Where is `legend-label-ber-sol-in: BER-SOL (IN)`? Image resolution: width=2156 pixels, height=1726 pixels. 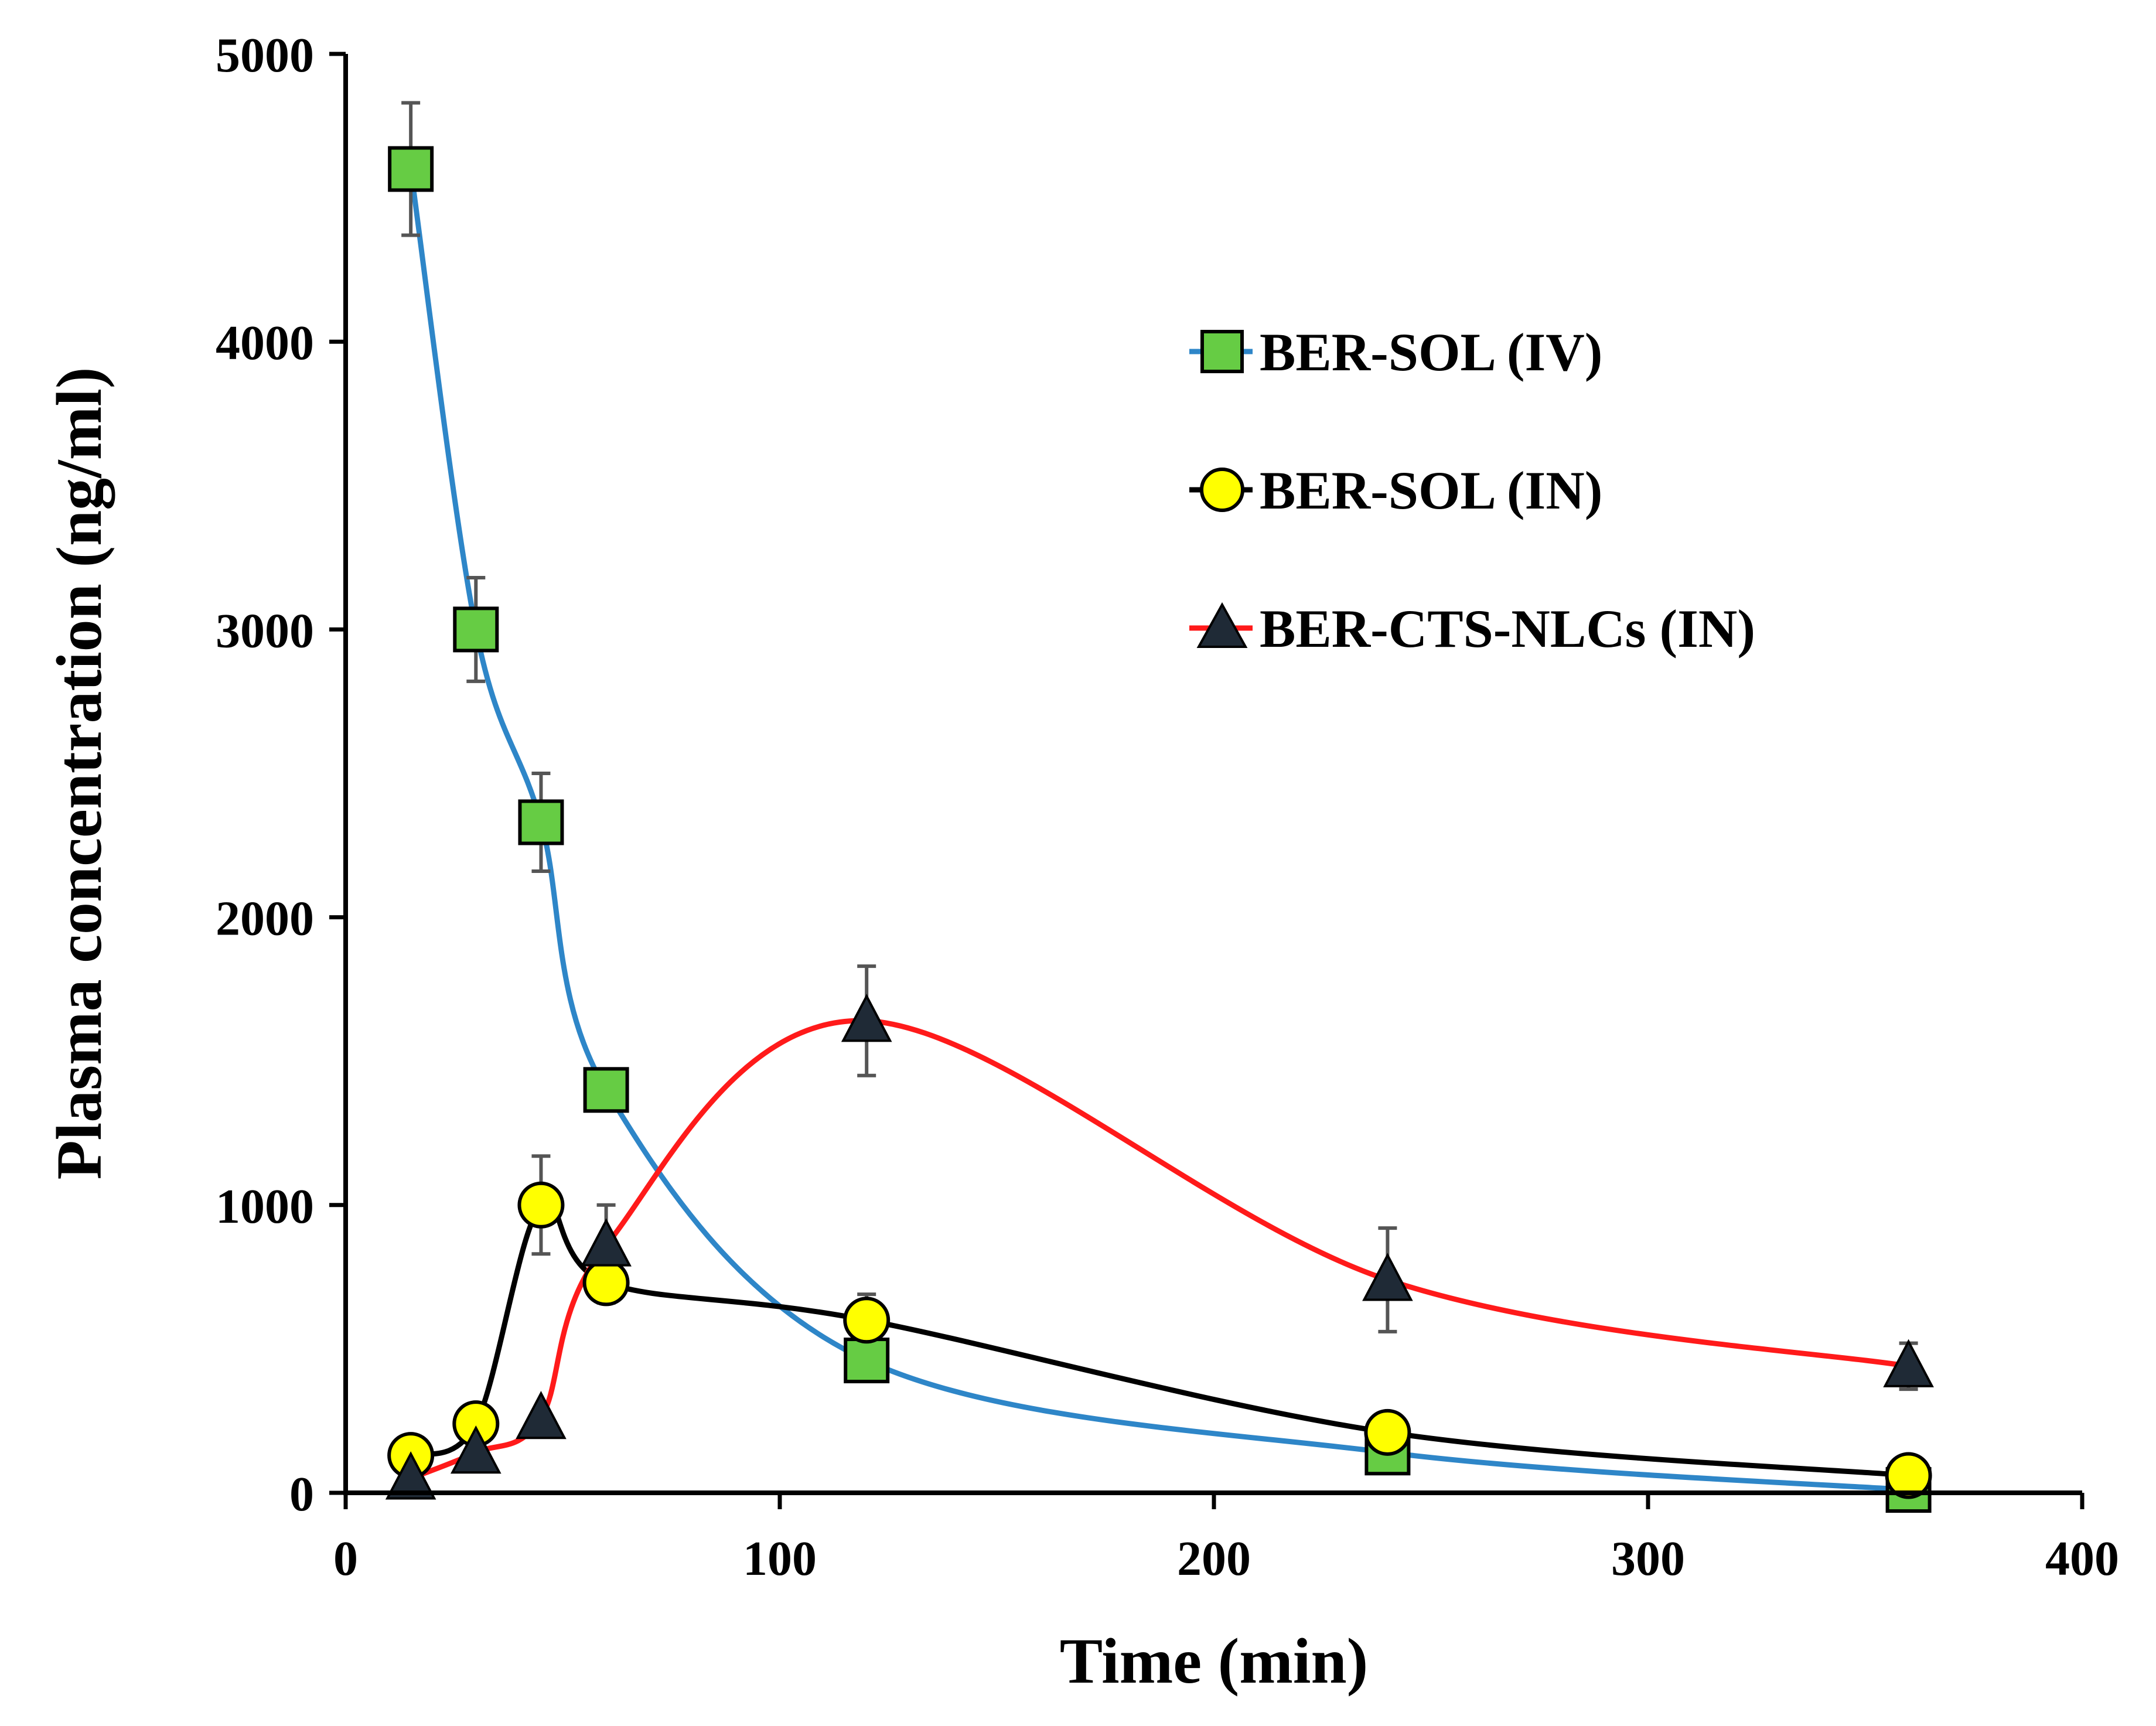
legend-label-ber-sol-in: BER-SOL (IN) is located at coordinates (1431, 491).